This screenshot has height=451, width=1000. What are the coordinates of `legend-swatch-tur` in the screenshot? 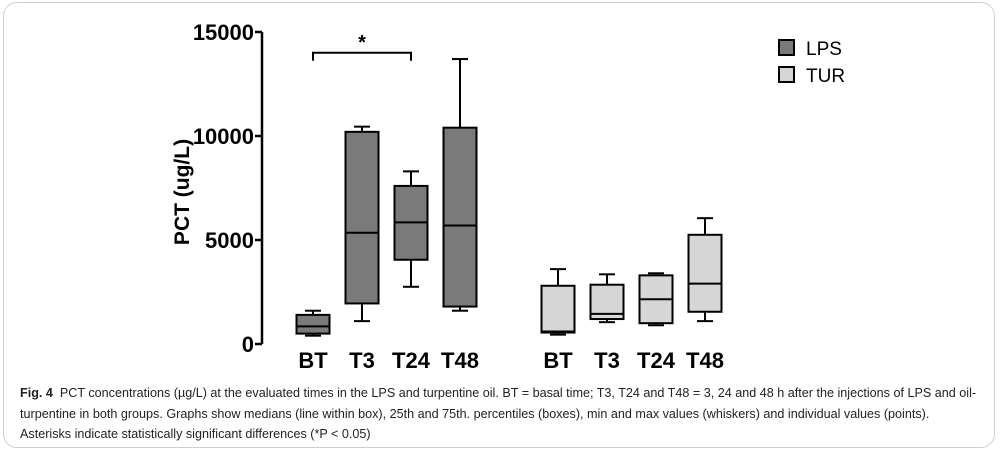 It's located at (786, 74).